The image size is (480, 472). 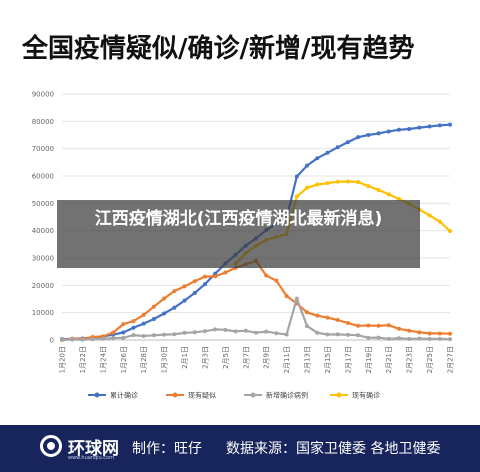 I want to click on x-tick-label: 2月17日, so click(x=348, y=359).